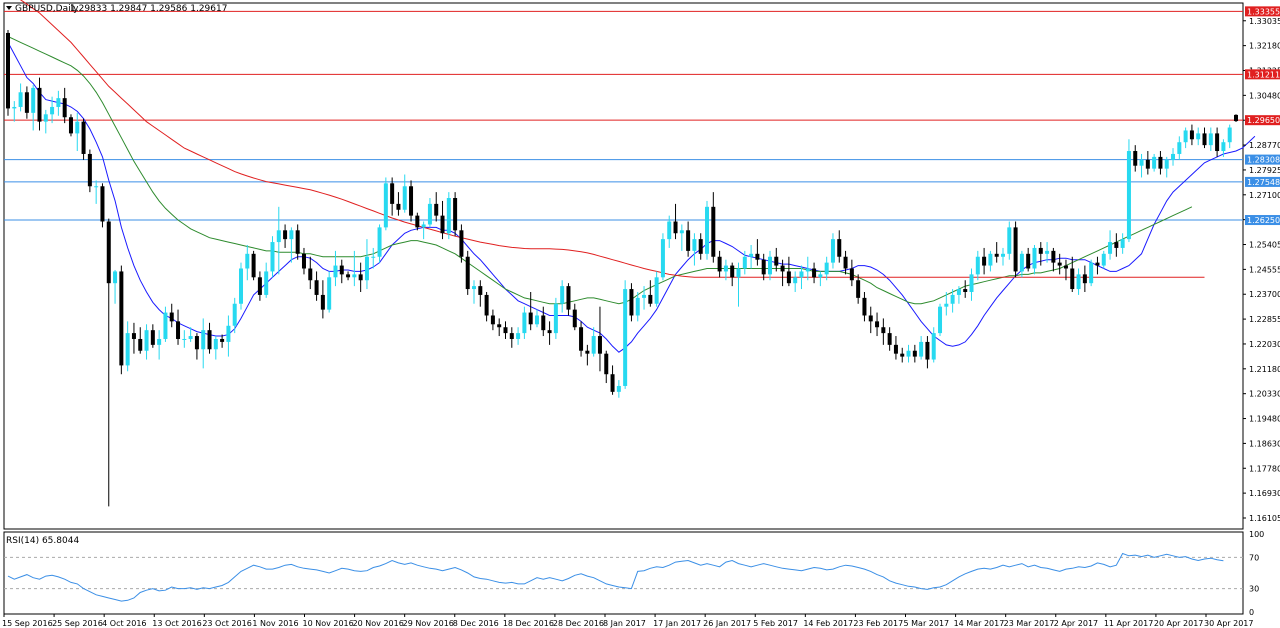 Image resolution: width=1280 pixels, height=628 pixels. What do you see at coordinates (1264, 294) in the screenshot?
I see `price-tick-label: 1.23700` at bounding box center [1264, 294].